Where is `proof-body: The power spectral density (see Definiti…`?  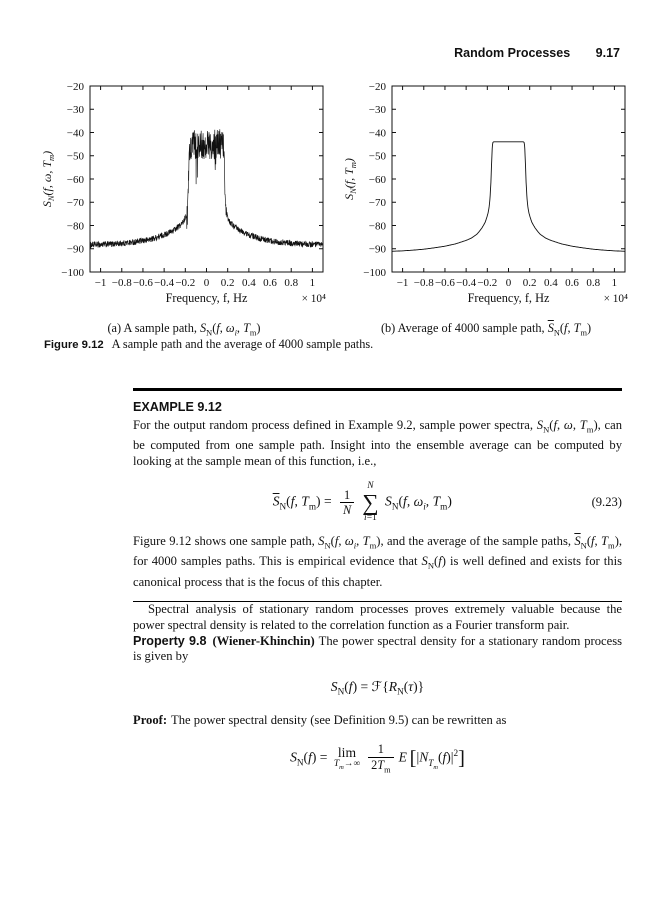 proof-body: The power spectral density (see Definiti… is located at coordinates (339, 719).